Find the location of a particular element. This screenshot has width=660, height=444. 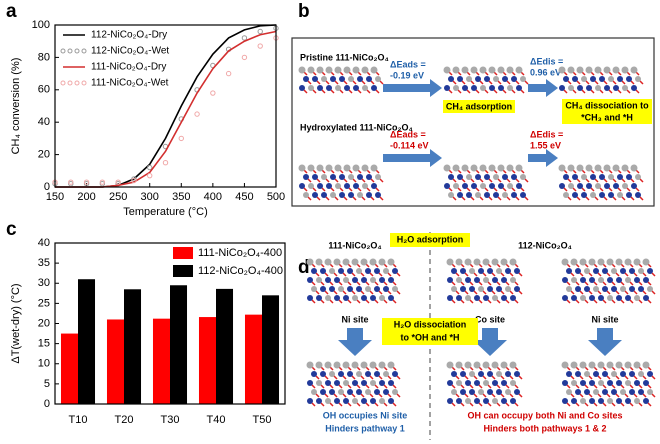

panel-label: c is located at coordinates (11, 229).